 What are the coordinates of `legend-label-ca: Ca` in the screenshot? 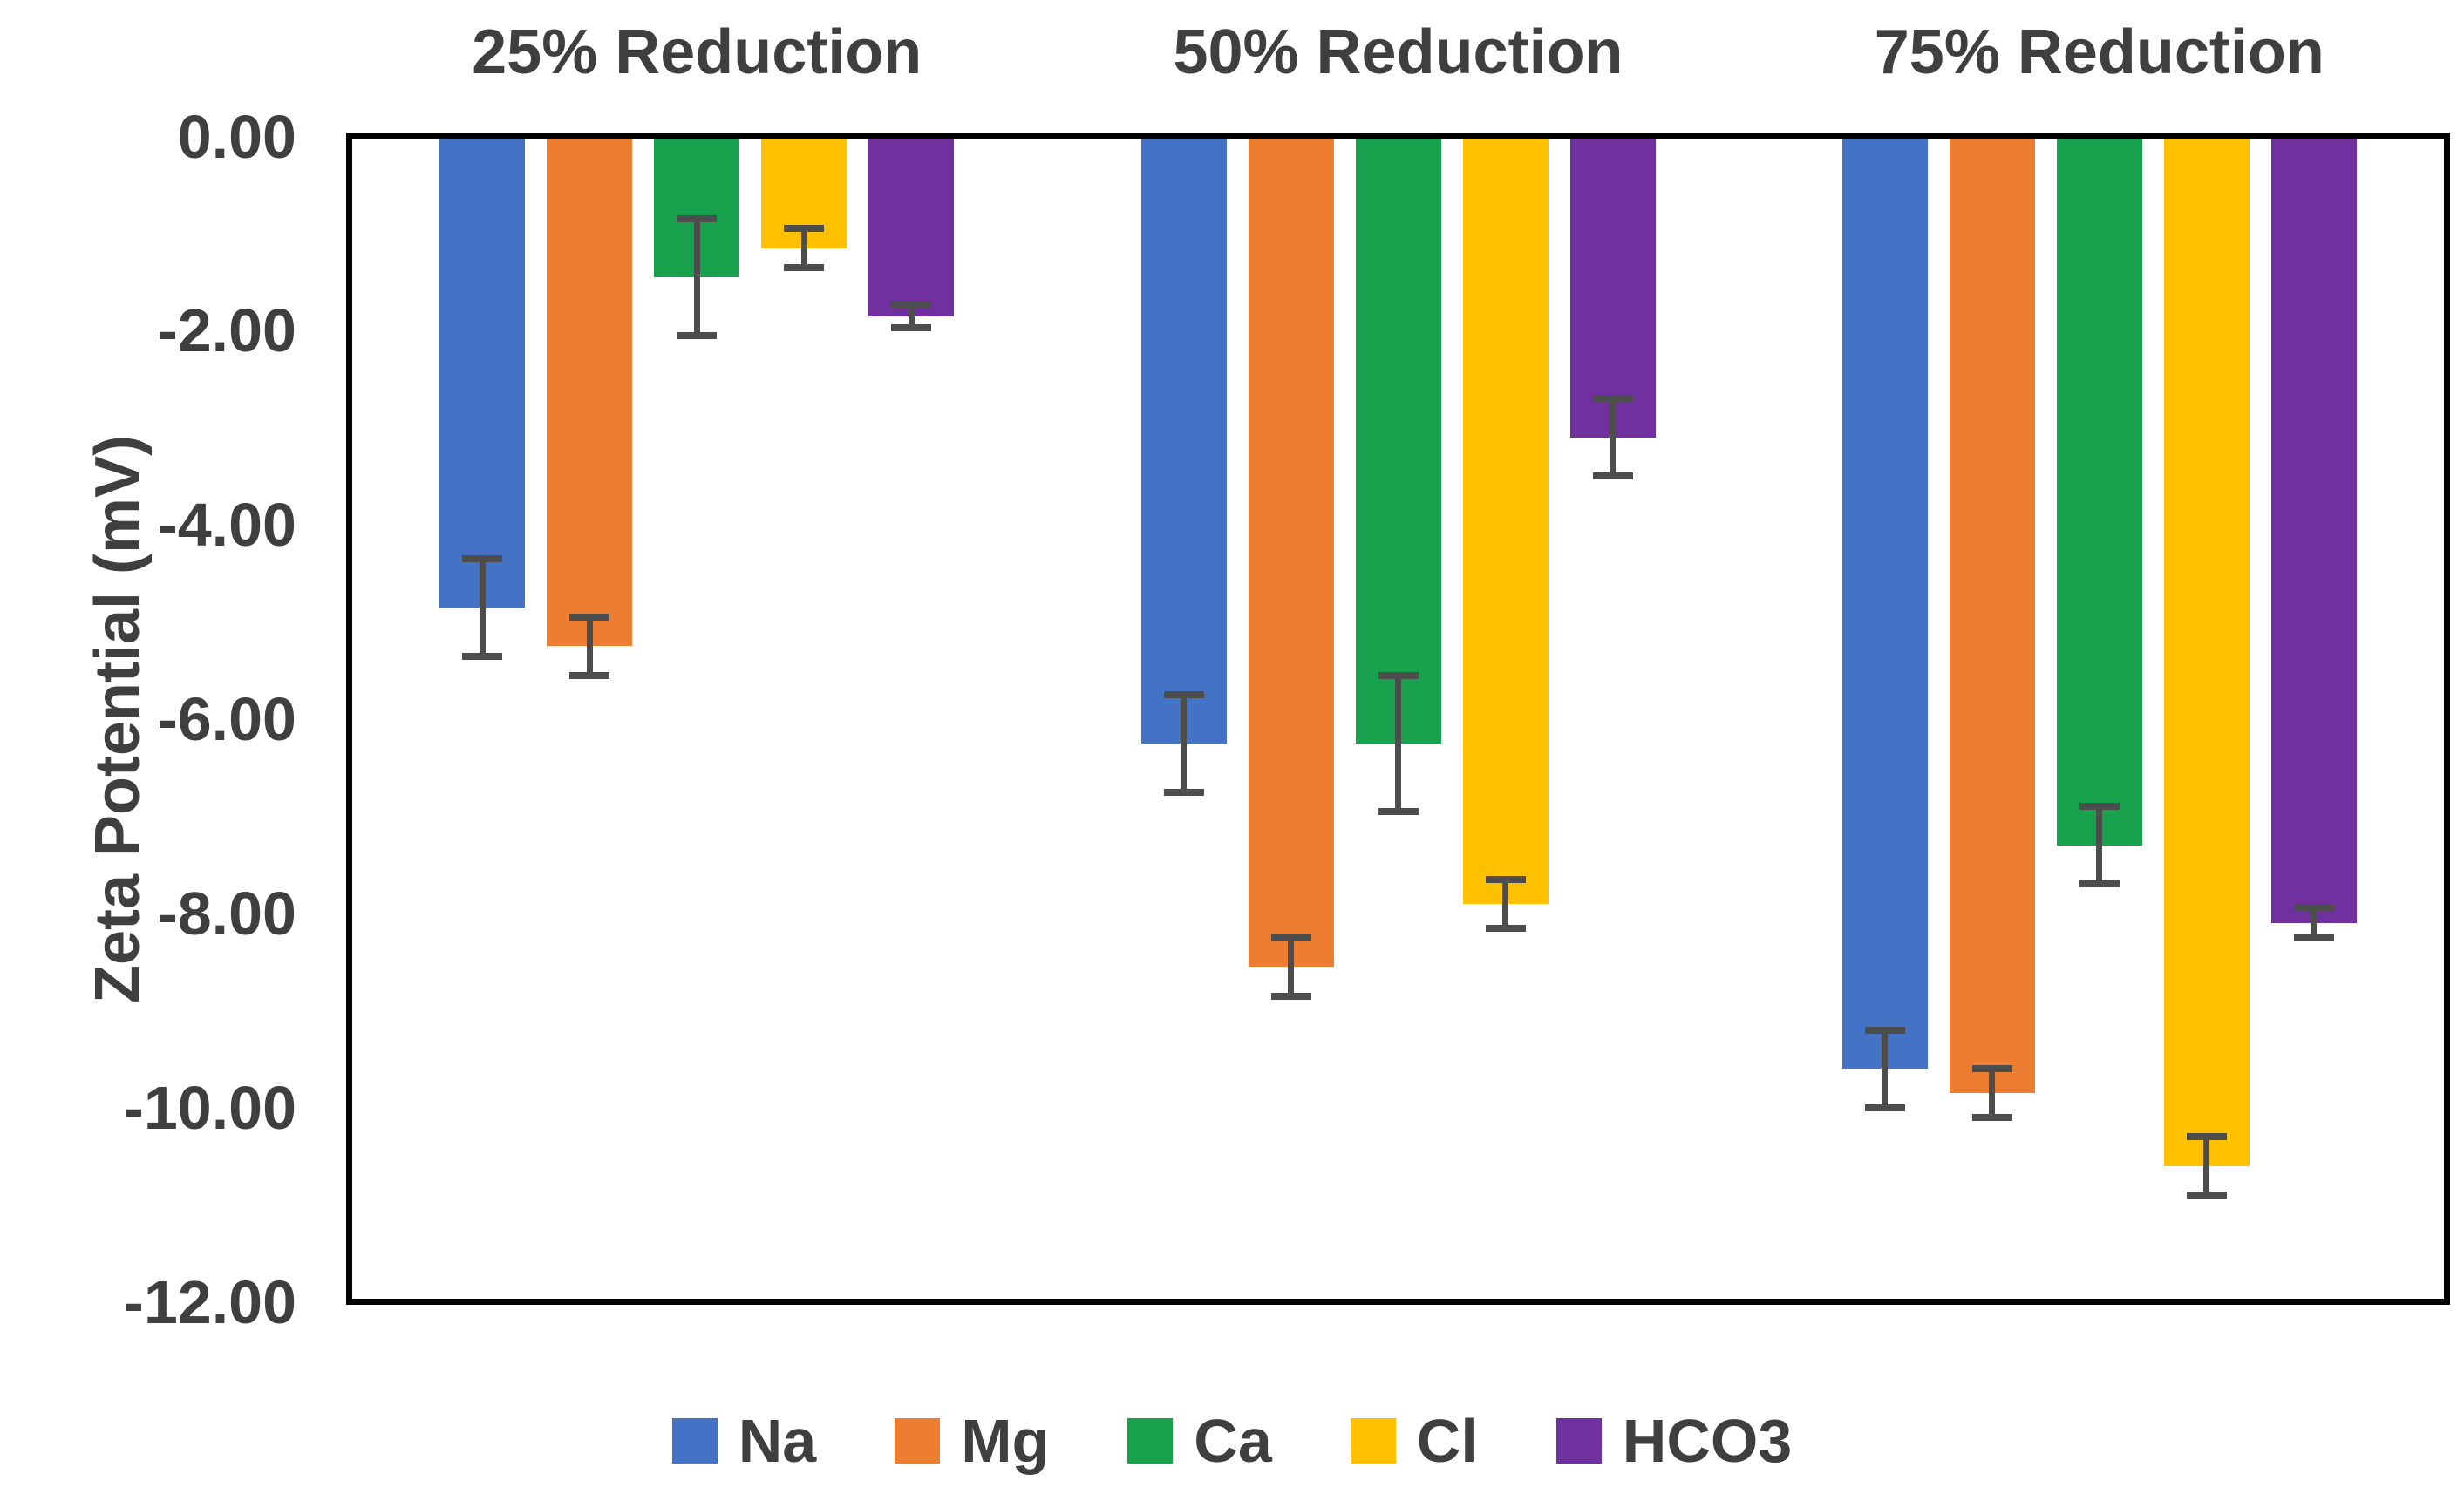 It's located at (1233, 1441).